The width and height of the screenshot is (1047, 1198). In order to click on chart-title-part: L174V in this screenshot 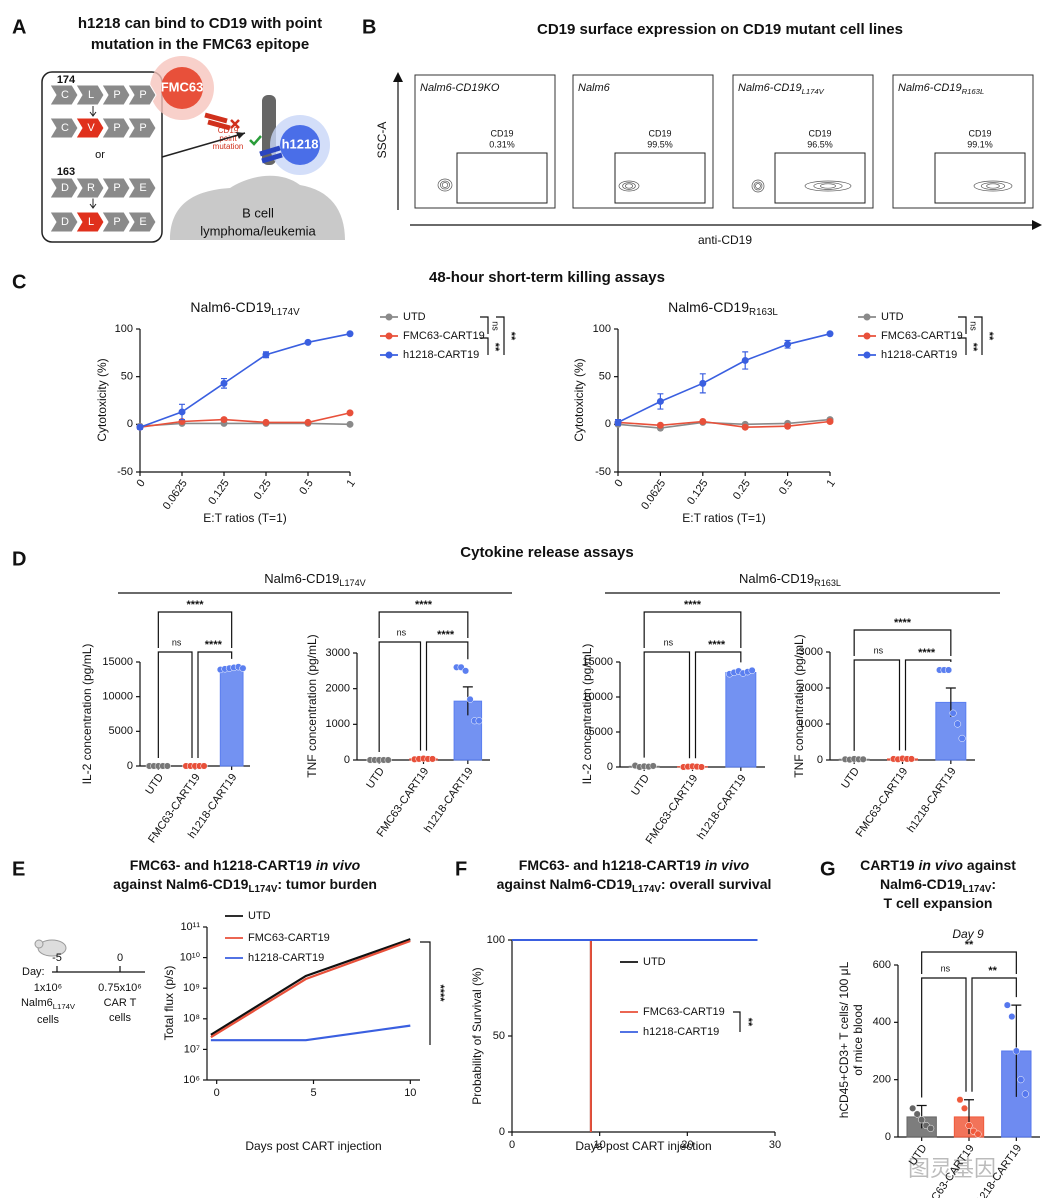, I will do `click(262, 889)`.